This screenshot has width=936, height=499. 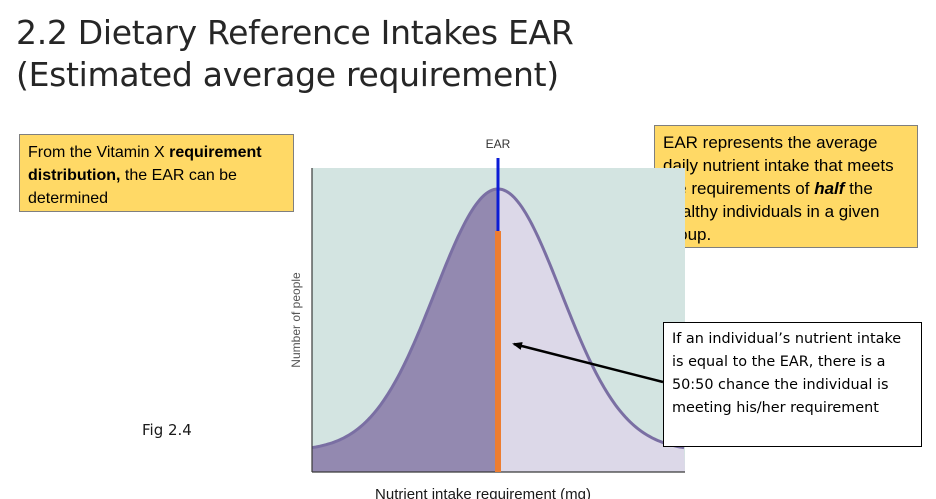 What do you see at coordinates (483, 492) in the screenshot?
I see `x-axis-label: Nutrient intake requirement (mg)` at bounding box center [483, 492].